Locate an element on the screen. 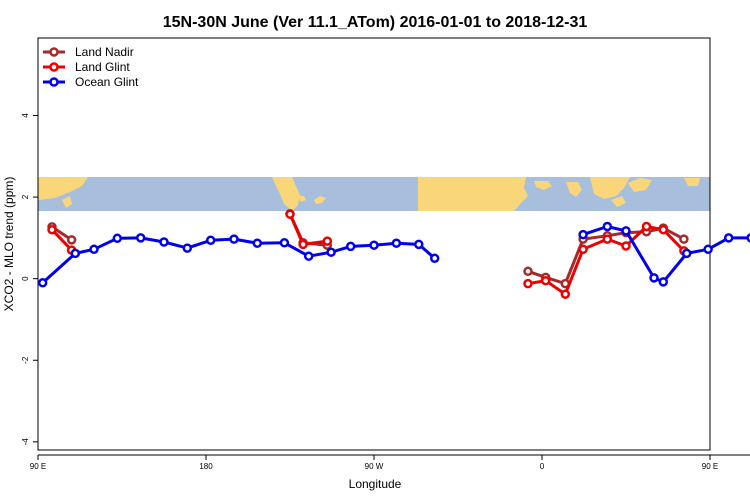 This screenshot has height=500, width=750. x-axis-label: Longitude is located at coordinates (375, 484).